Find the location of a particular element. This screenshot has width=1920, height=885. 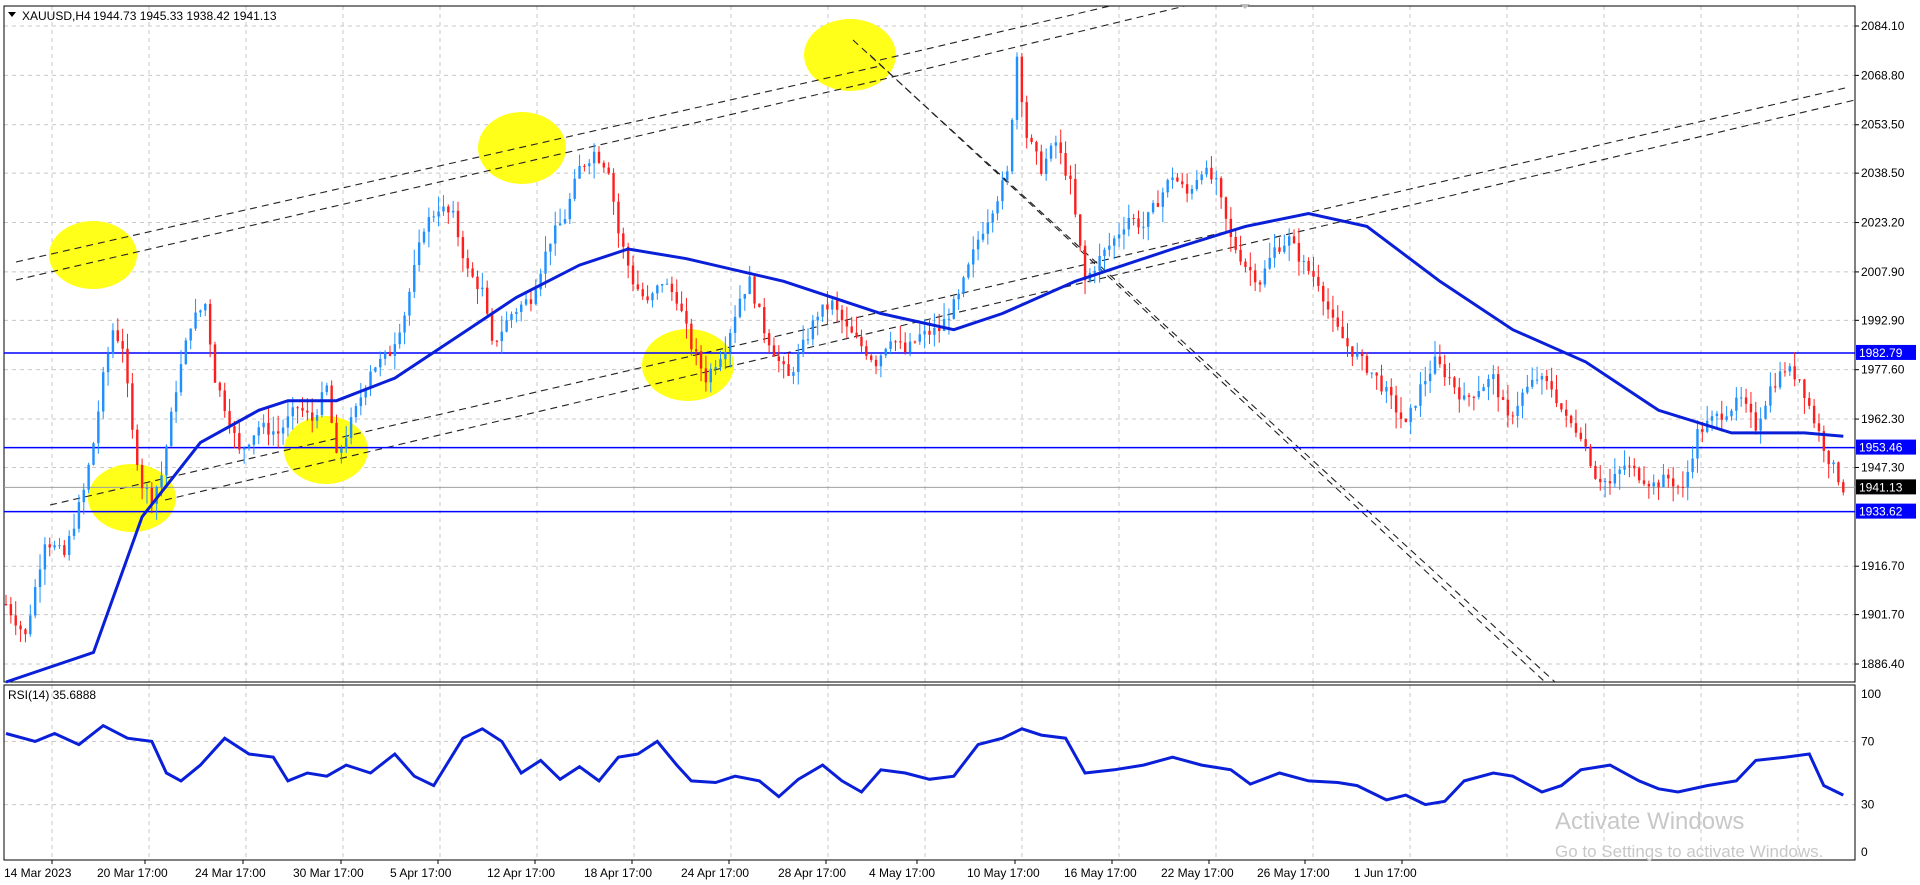

x-tick-label: 1 Jun 17:00 is located at coordinates (1385, 873).